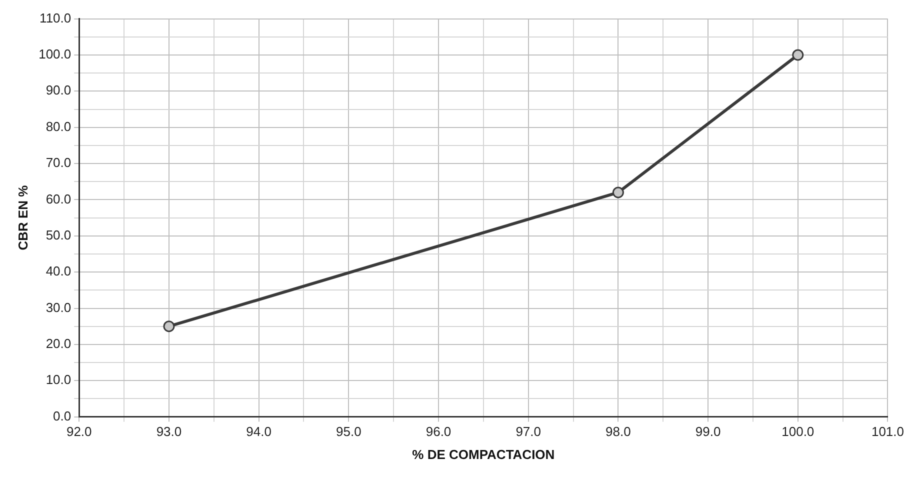 The height and width of the screenshot is (477, 915). Describe the element at coordinates (59, 380) in the screenshot. I see `y-tick-label: 10.0` at that location.